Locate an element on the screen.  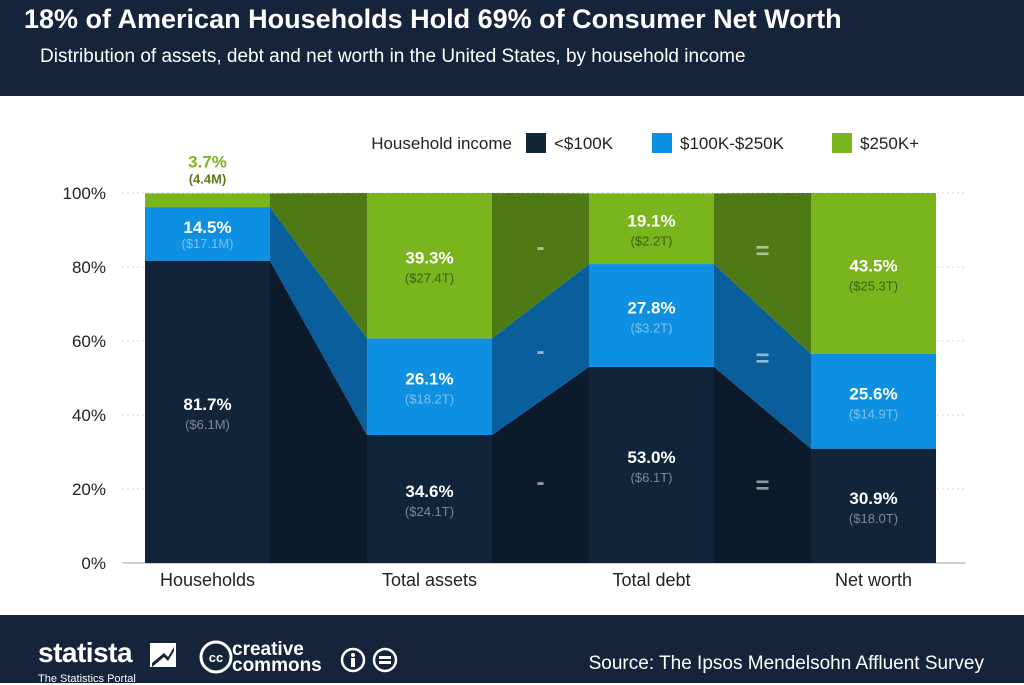
legend-label: $250K+ is located at coordinates (889, 143).